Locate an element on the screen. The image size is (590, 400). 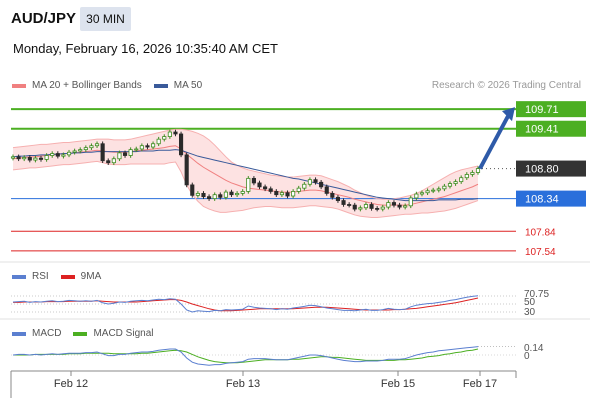
symbol-title: AUD/JPY is located at coordinates (44, 18).